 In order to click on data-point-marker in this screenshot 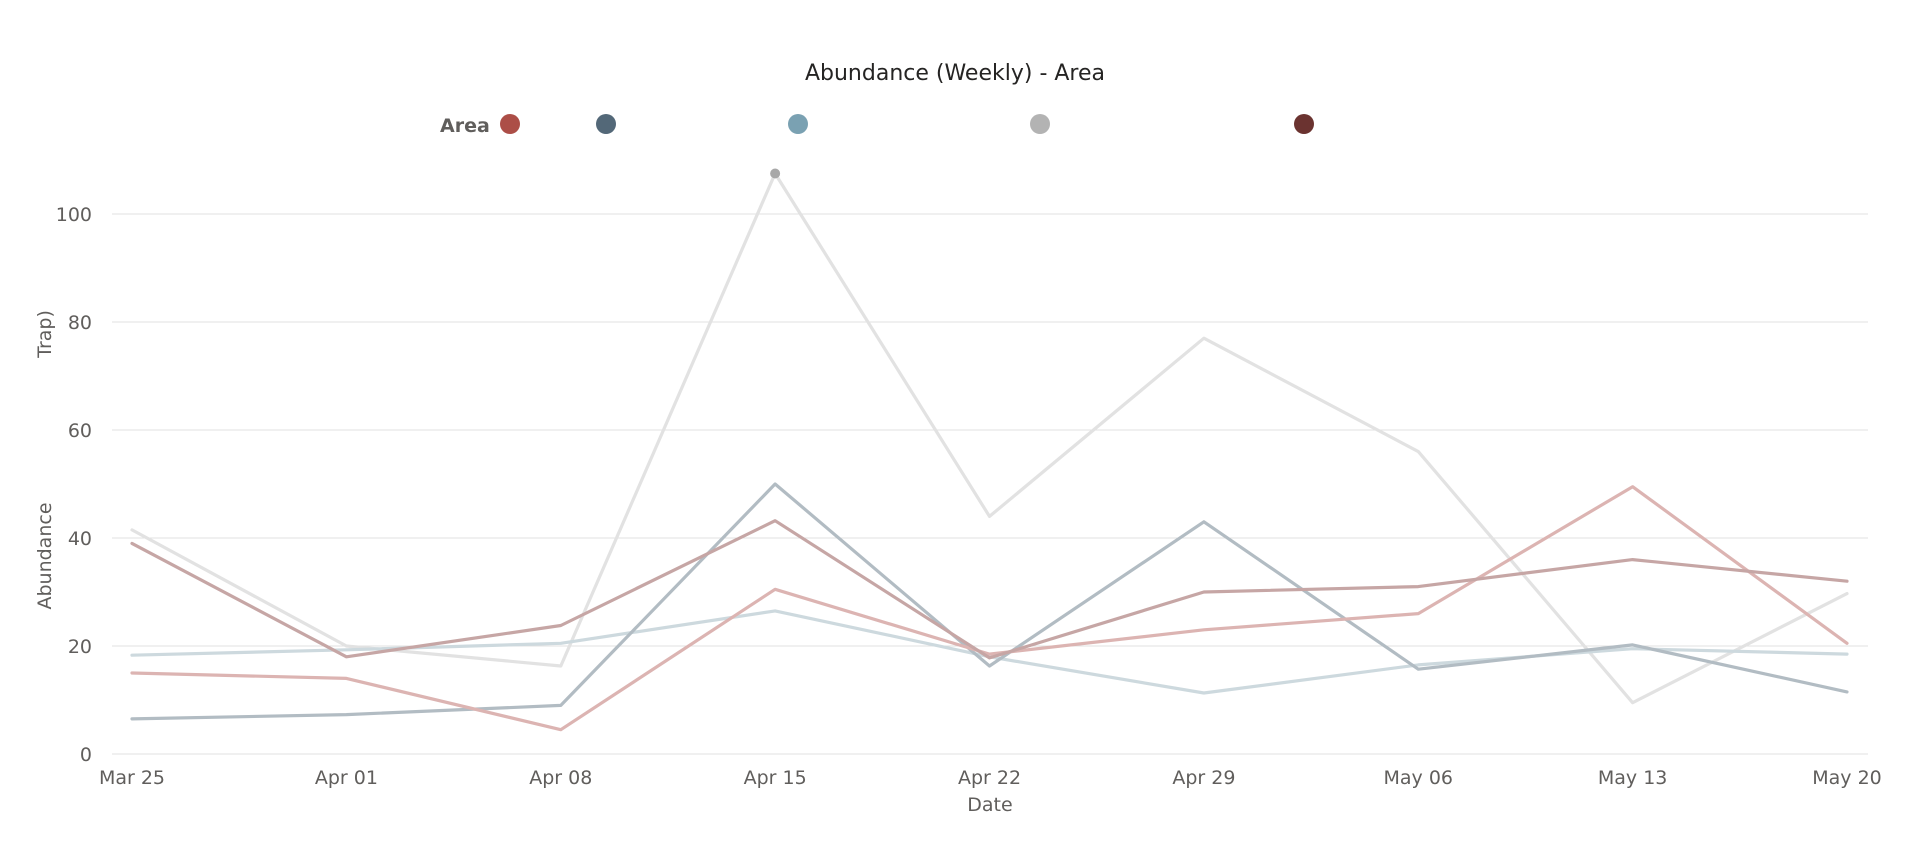, I will do `click(775, 173)`.